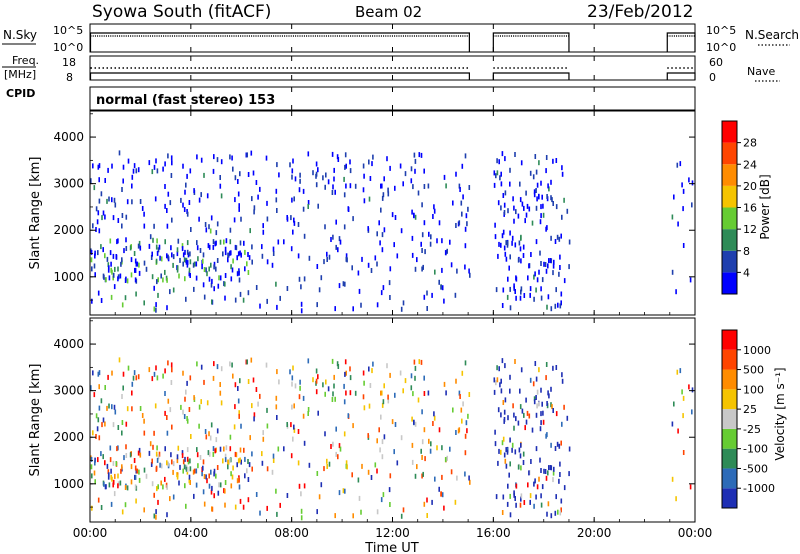 This screenshot has height=554, width=800. I want to click on colorbar-segment, so click(729, 283).